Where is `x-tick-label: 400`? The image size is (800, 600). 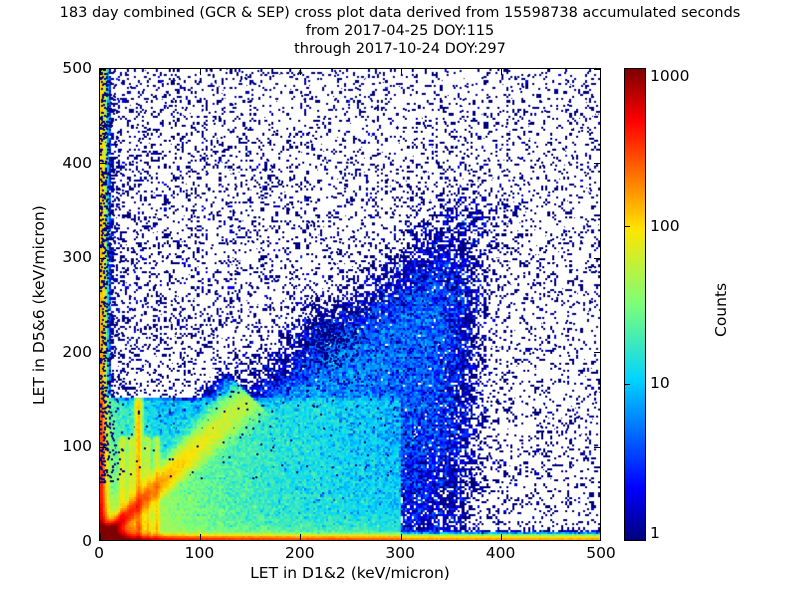
x-tick-label: 400 is located at coordinates (500, 553).